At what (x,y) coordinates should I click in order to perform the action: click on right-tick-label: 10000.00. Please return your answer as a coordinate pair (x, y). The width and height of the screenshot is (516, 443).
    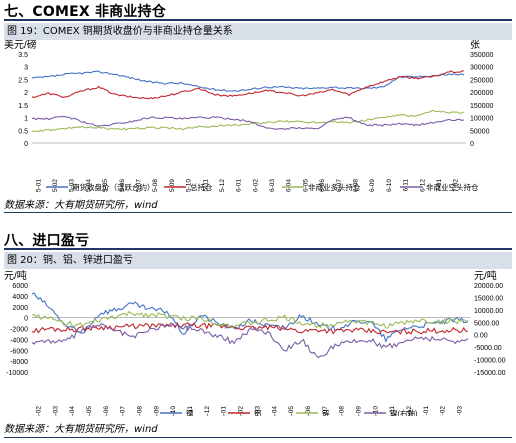
    Looking at the image, I should click on (488, 311).